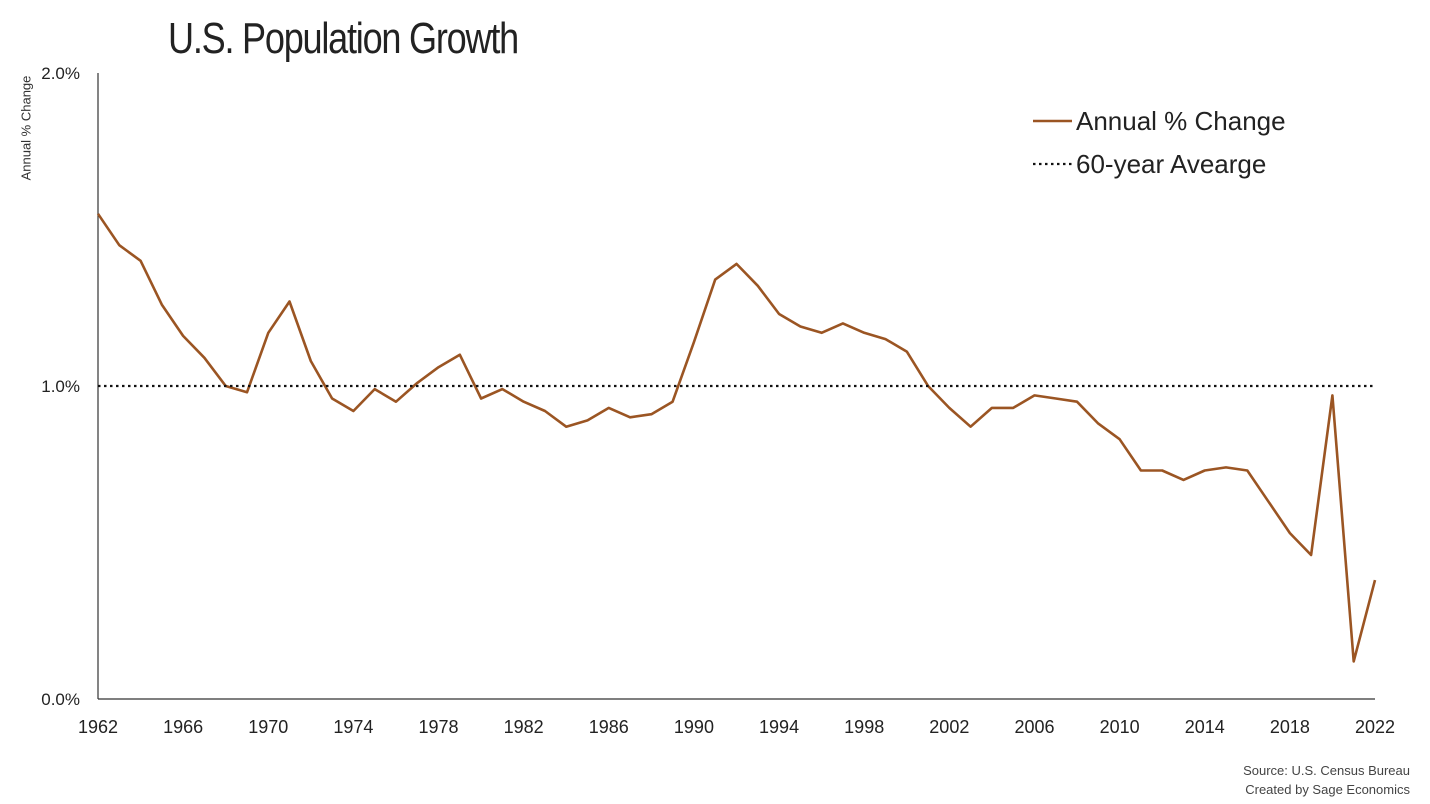 This screenshot has height=804, width=1430. I want to click on x-tick-label: 1970, so click(268, 727).